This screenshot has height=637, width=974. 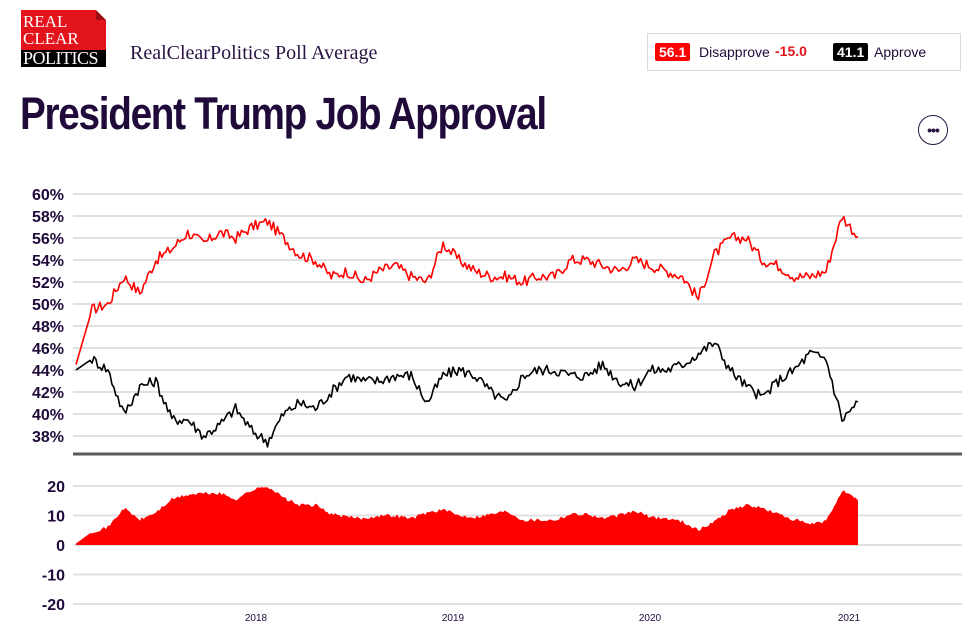 What do you see at coordinates (48, 261) in the screenshot?
I see `y-tick-label: 54%` at bounding box center [48, 261].